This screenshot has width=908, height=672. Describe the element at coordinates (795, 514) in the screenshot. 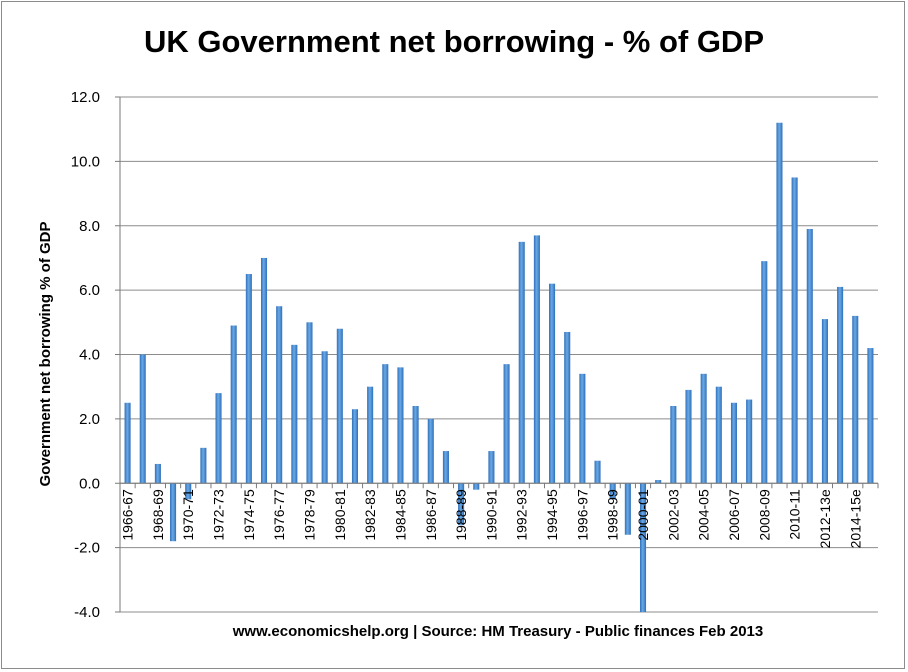

I see `x-tick-label: 2010-11` at that location.